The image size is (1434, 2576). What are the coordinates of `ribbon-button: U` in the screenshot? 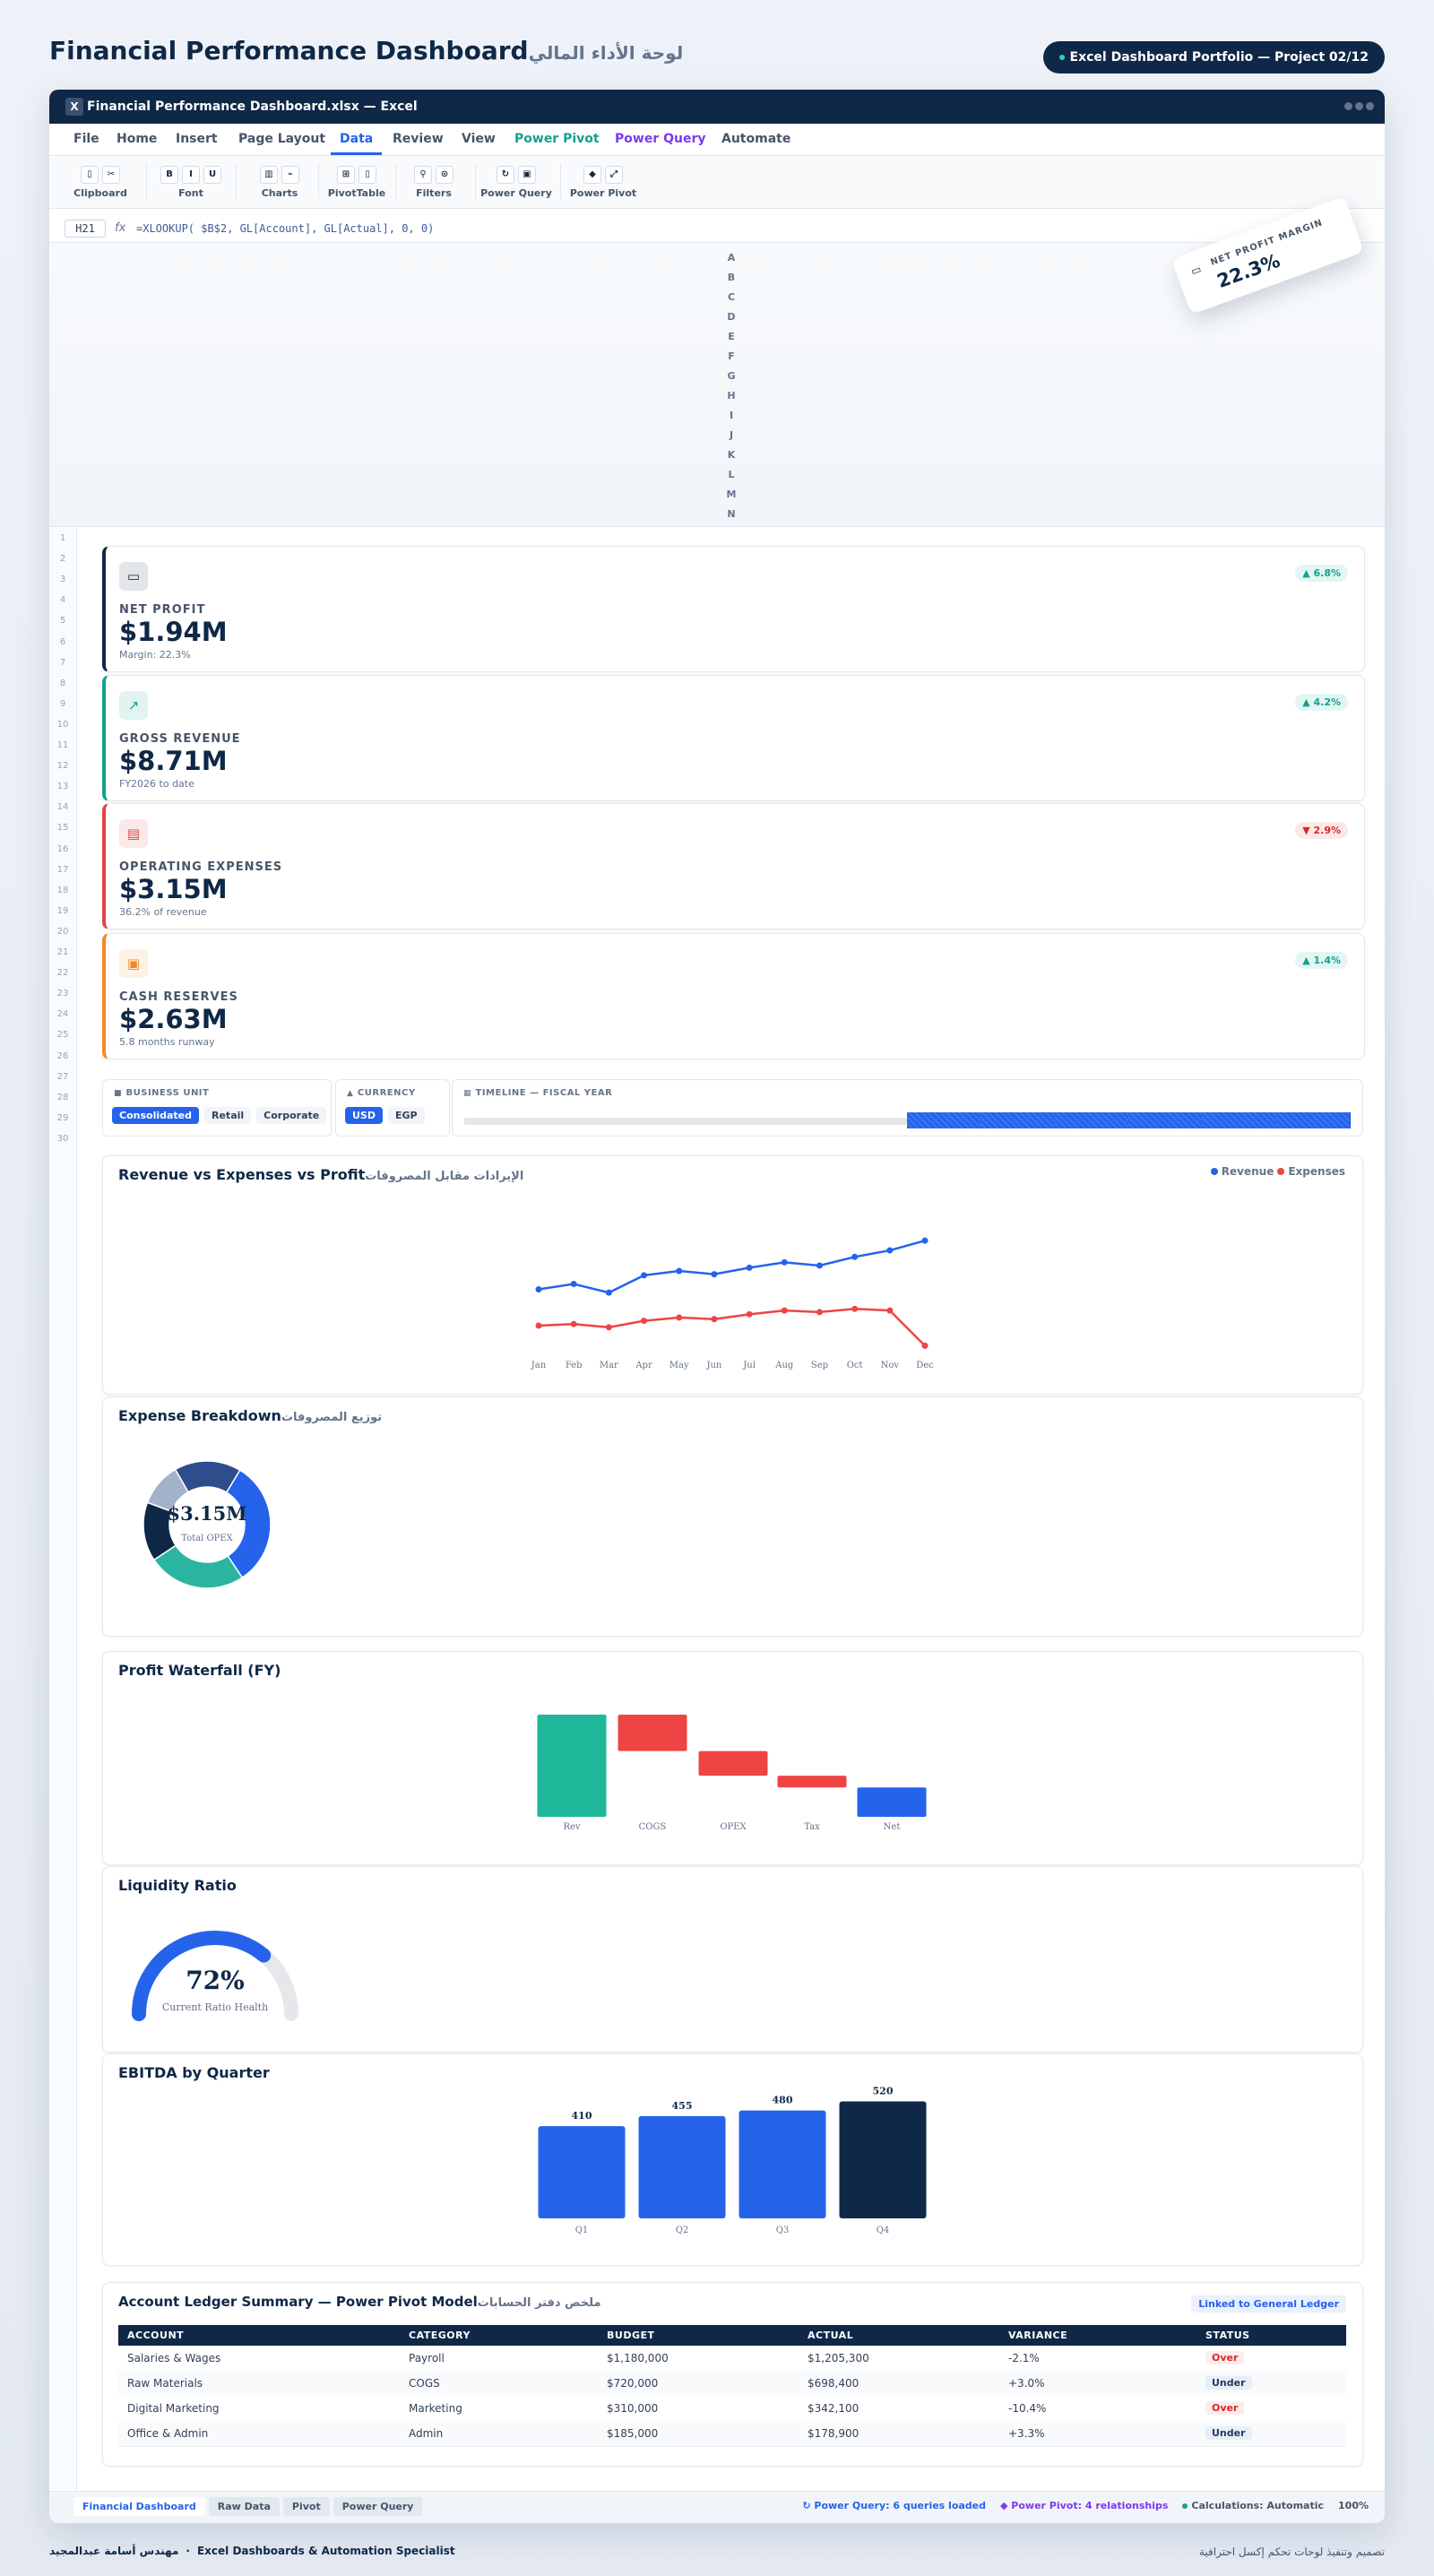 It's located at (212, 175).